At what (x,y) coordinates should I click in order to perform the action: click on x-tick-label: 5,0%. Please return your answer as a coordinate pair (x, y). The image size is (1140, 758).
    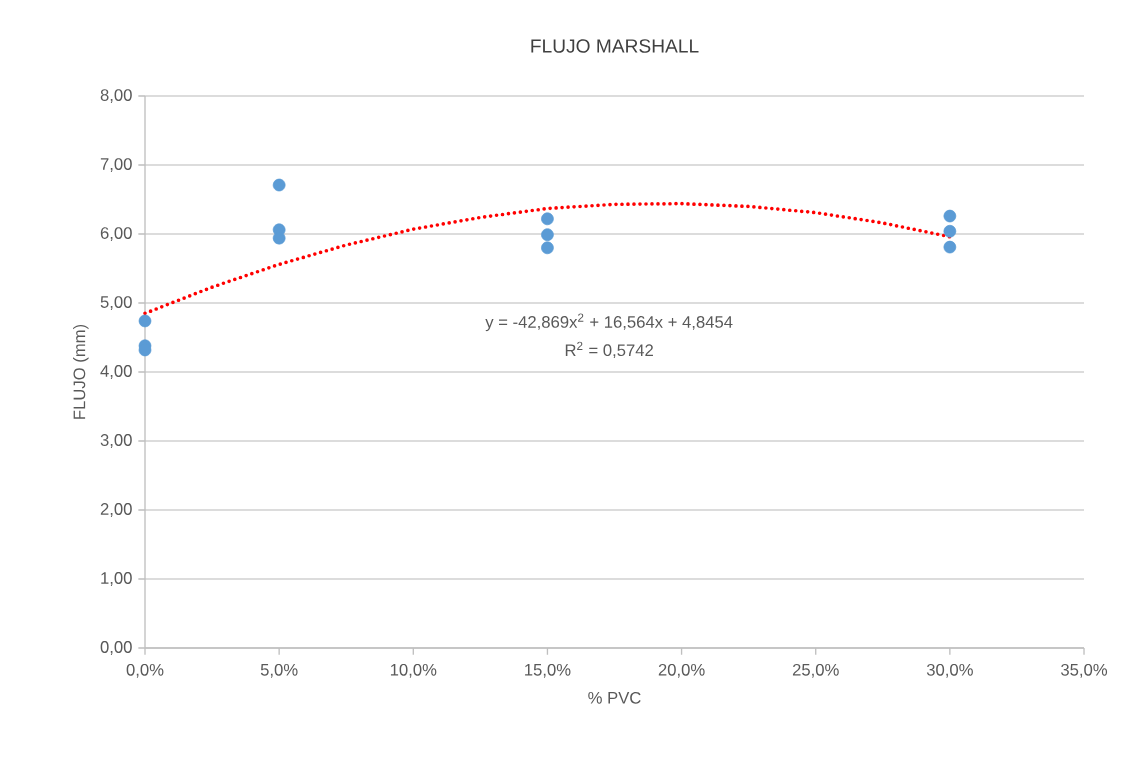
    Looking at the image, I should click on (279, 670).